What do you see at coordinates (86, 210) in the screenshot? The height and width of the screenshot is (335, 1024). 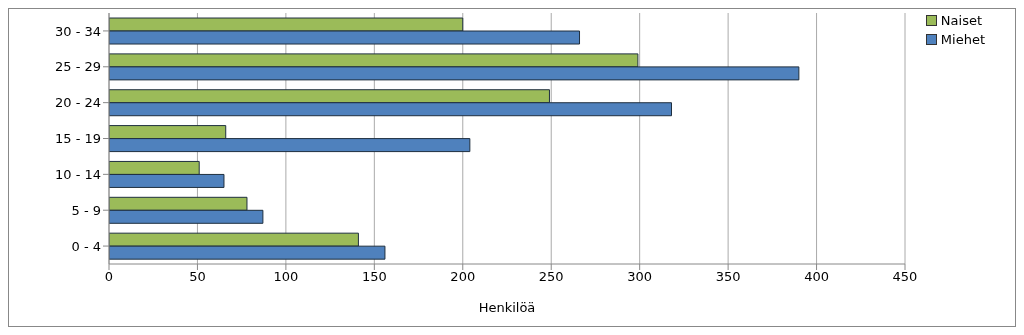 I see `y-tick-label: 5 - 9` at bounding box center [86, 210].